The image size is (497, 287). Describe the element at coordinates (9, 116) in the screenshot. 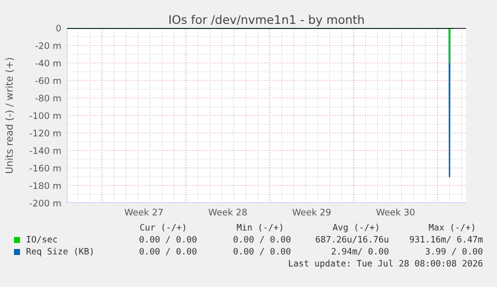

I see `y-axis-title: Units read (-) / write (+)` at that location.